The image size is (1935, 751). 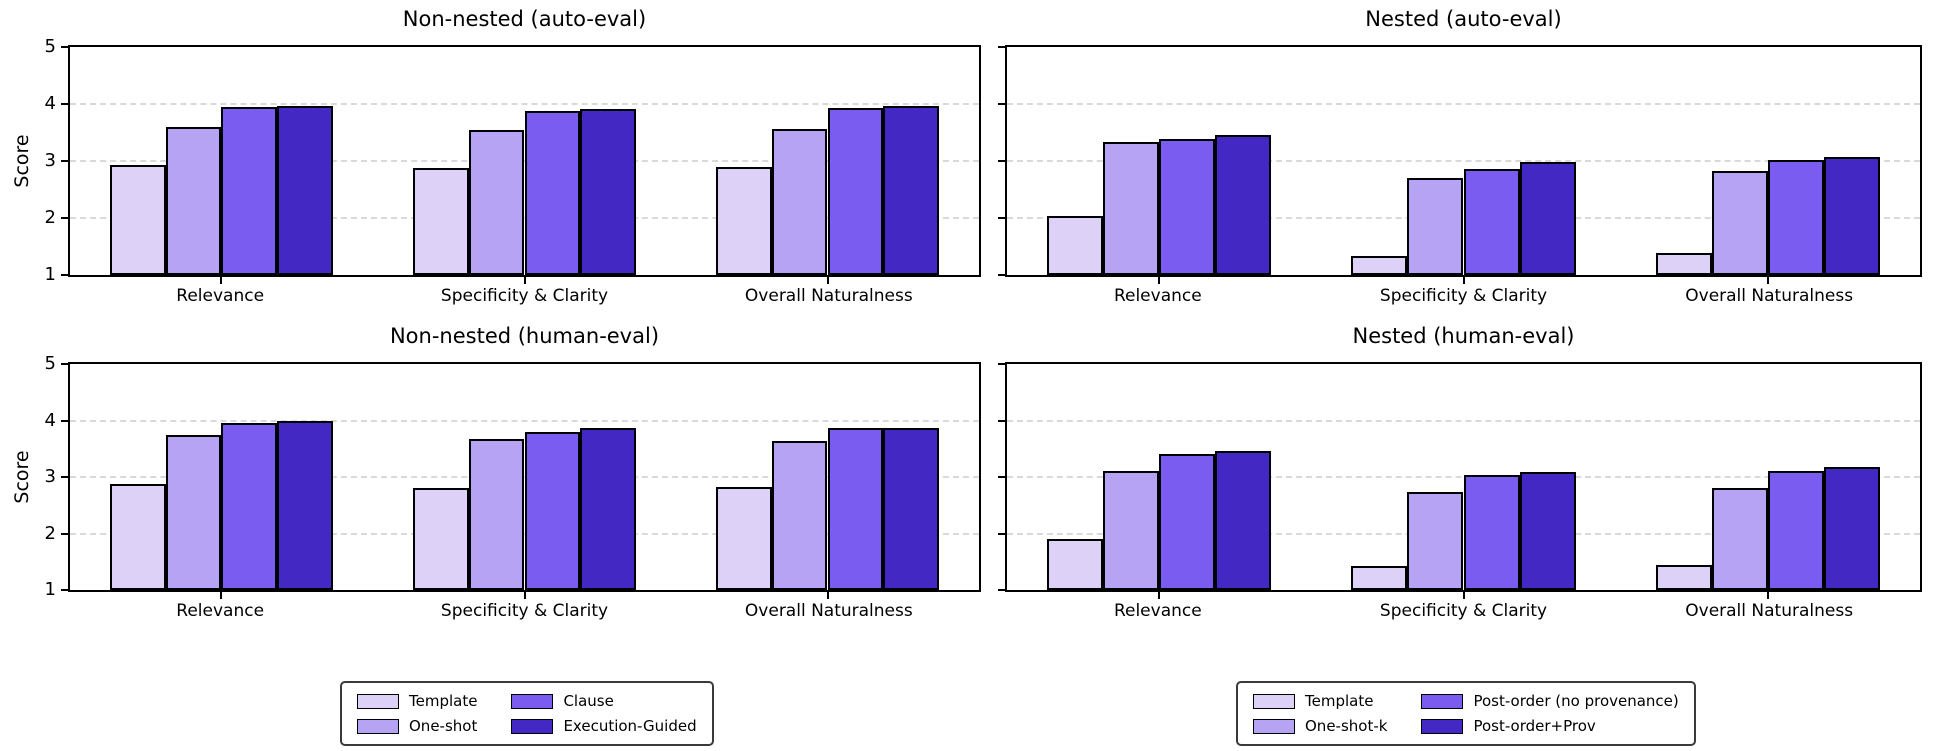 What do you see at coordinates (588, 701) in the screenshot?
I see `legend-label: Clause` at bounding box center [588, 701].